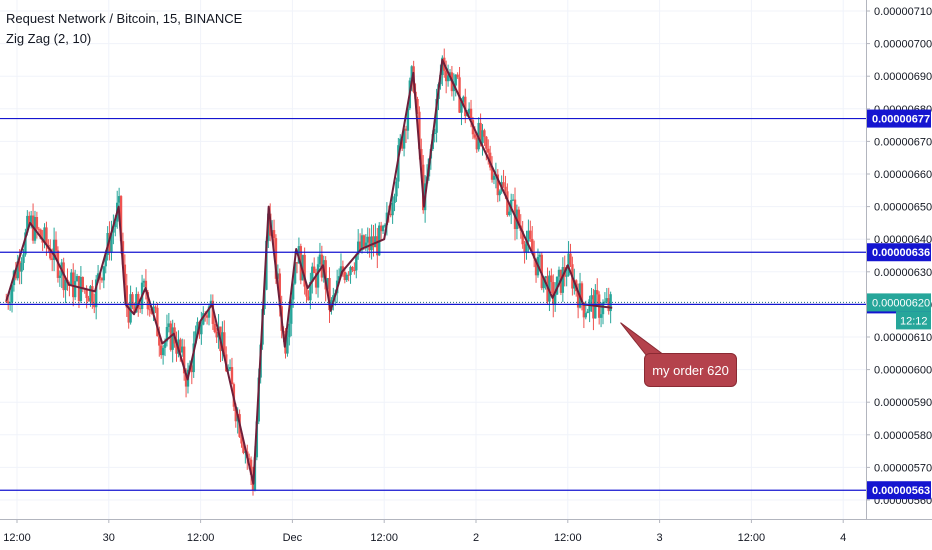  What do you see at coordinates (903, 142) in the screenshot?
I see `price-tick-label: 0.00000670` at bounding box center [903, 142].